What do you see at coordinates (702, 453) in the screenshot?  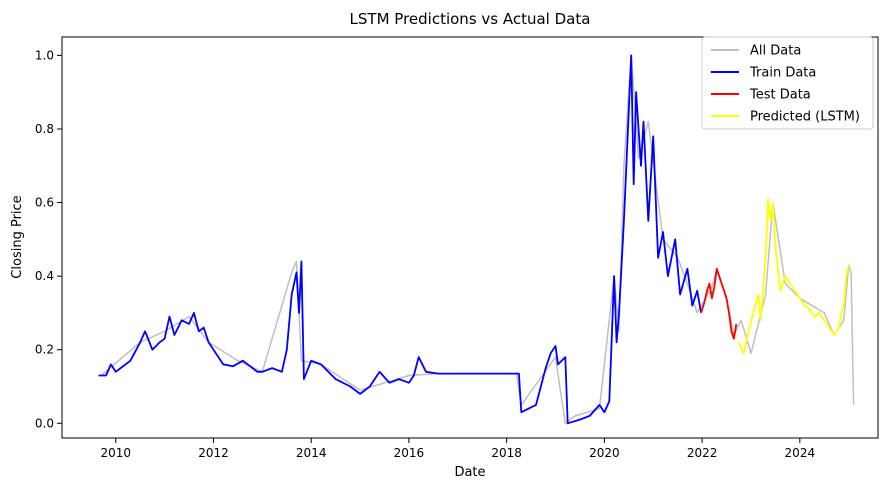 I see `x-tick-label: 2022` at bounding box center [702, 453].